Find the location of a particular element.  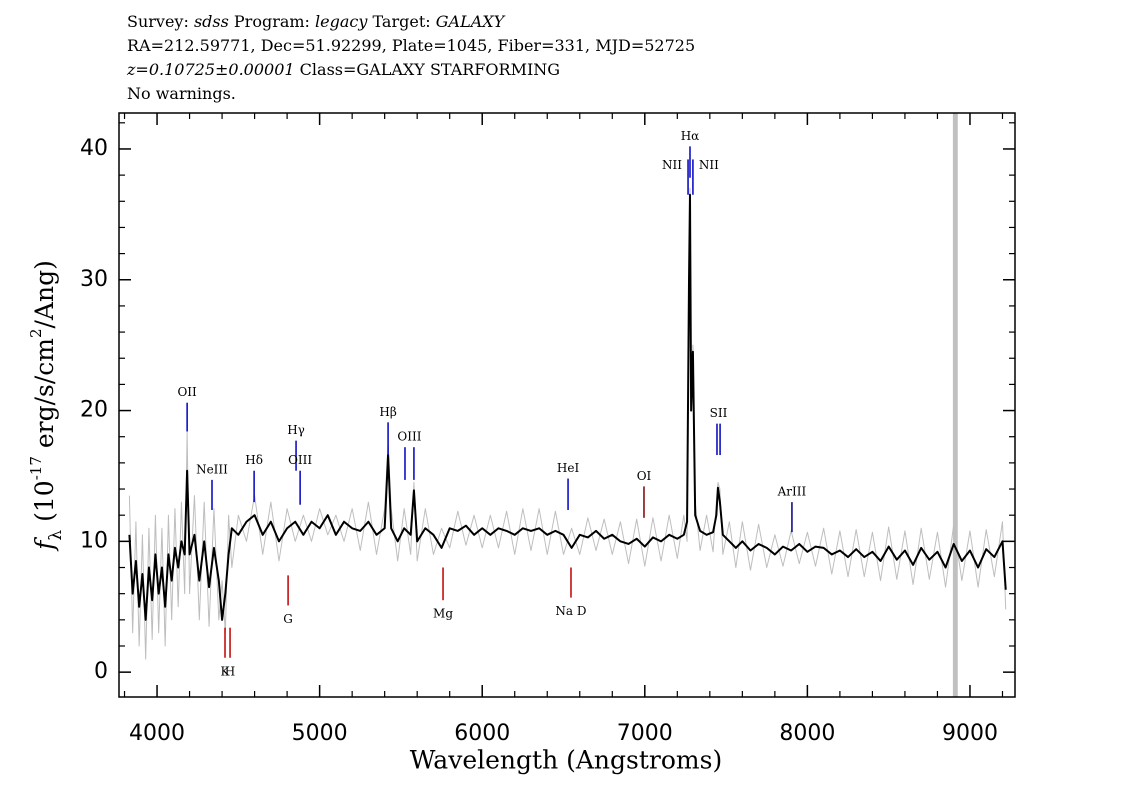

y-tick-label: 10 is located at coordinates (94, 540).